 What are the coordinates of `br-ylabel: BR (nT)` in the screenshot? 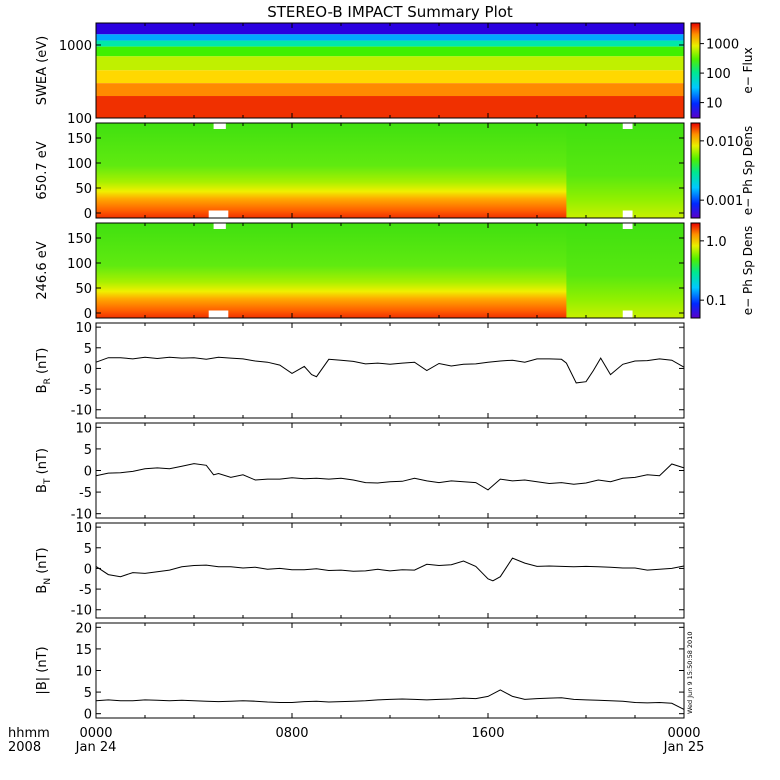 It's located at (44, 371).